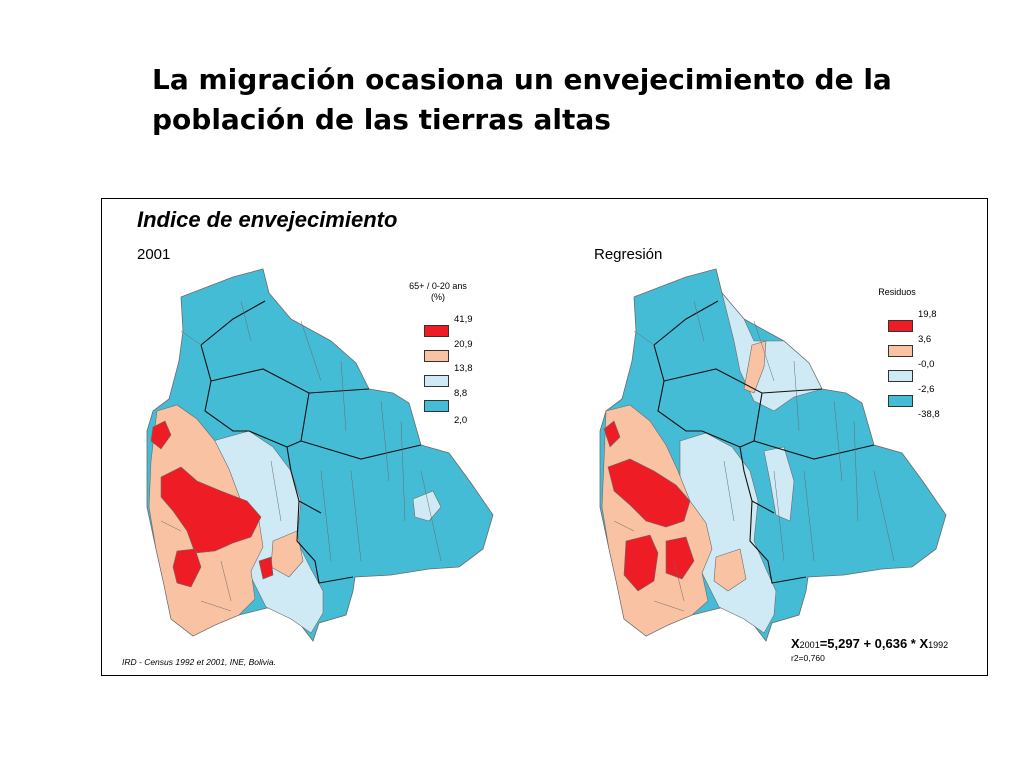 This screenshot has width=1024, height=768. Describe the element at coordinates (461, 420) in the screenshot. I see `left-legend-value-5: 2,0` at that location.